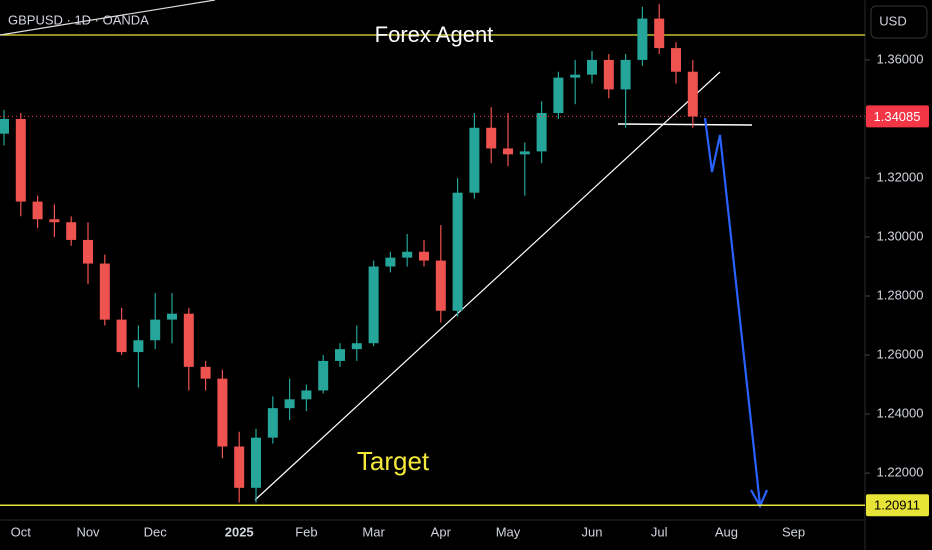 Image resolution: width=932 pixels, height=550 pixels. I want to click on x-tick-label: Aug, so click(726, 531).